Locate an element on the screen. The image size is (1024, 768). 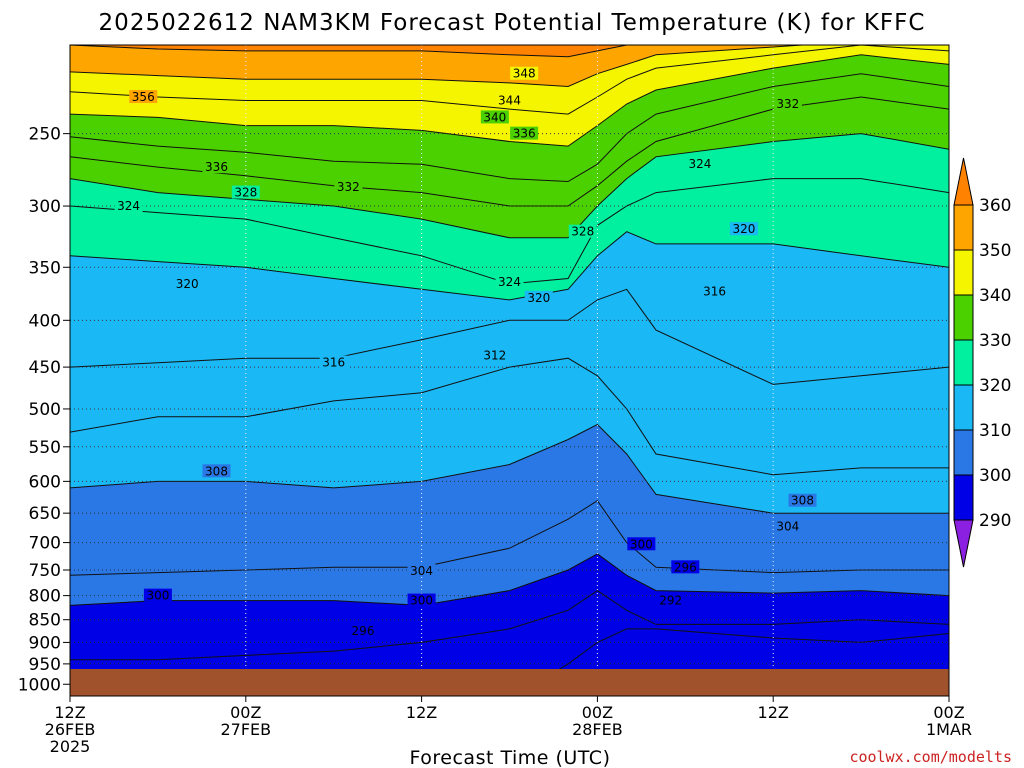
x-tick-label: 27FEB is located at coordinates (245, 729).